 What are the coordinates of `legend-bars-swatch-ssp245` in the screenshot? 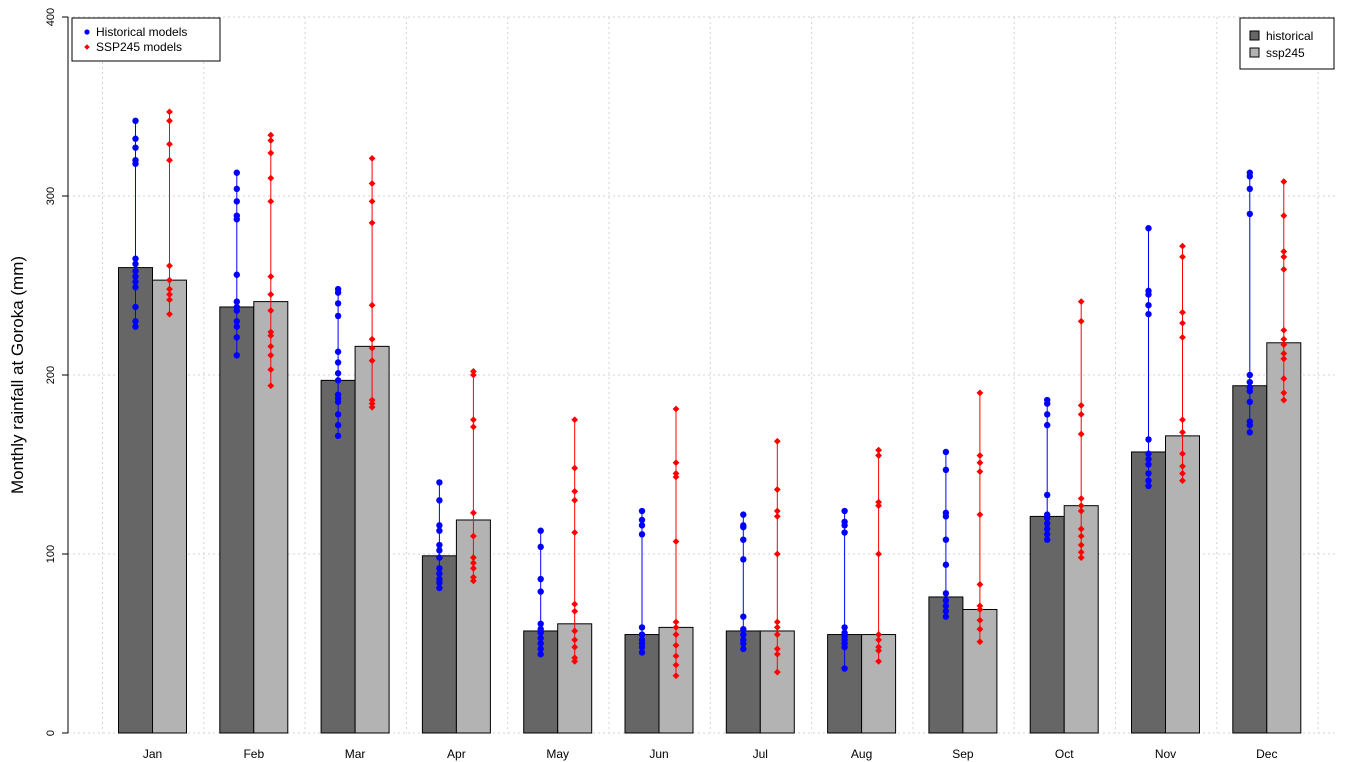 It's located at (1254, 52).